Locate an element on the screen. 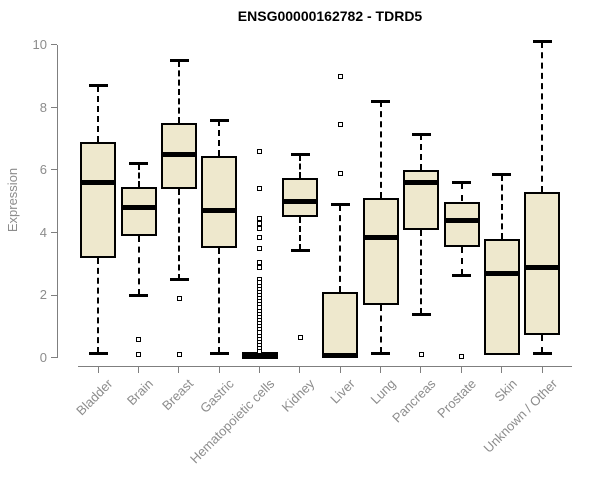 Image resolution: width=600 pixels, height=500 pixels. x-tick-label: Breast is located at coordinates (178, 395).